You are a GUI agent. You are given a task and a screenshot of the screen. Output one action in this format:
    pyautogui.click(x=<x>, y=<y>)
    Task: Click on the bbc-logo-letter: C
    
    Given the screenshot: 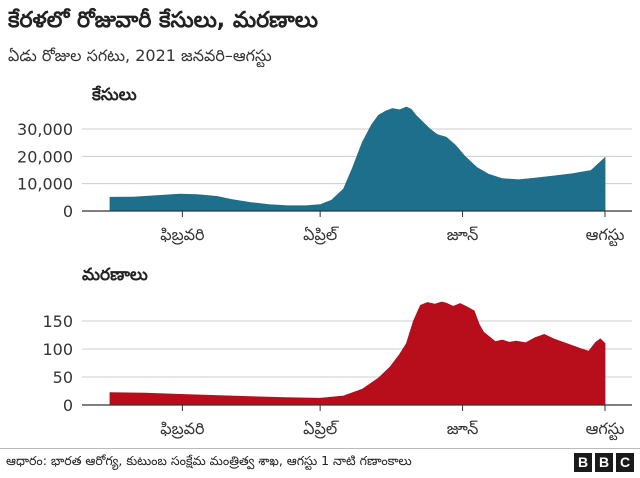 What is the action you would take?
    pyautogui.click(x=625, y=462)
    